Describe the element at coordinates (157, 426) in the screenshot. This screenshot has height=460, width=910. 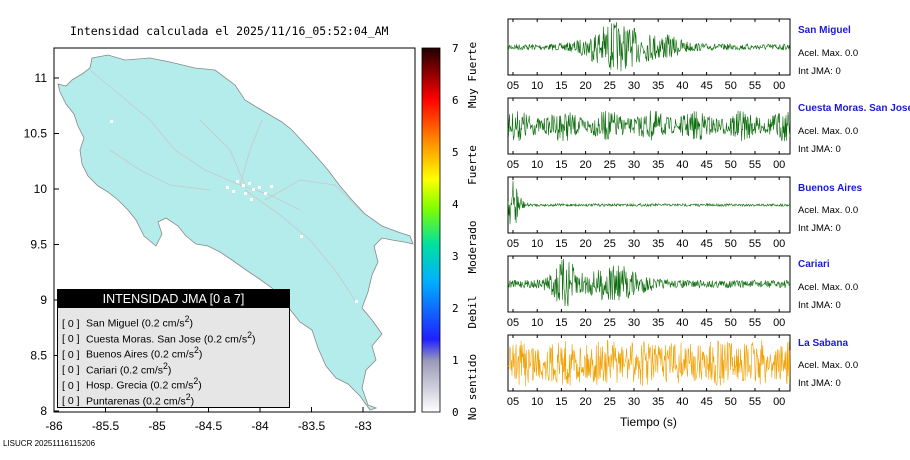
I see `lon-tick-label: -85` at that location.